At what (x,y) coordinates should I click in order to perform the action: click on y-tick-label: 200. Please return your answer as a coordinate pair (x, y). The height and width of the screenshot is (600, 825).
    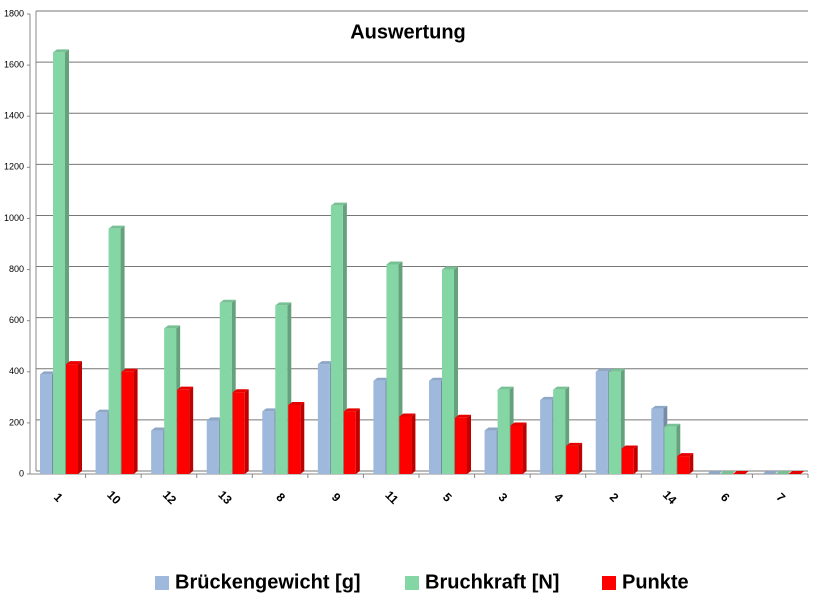
    Looking at the image, I should click on (16, 422).